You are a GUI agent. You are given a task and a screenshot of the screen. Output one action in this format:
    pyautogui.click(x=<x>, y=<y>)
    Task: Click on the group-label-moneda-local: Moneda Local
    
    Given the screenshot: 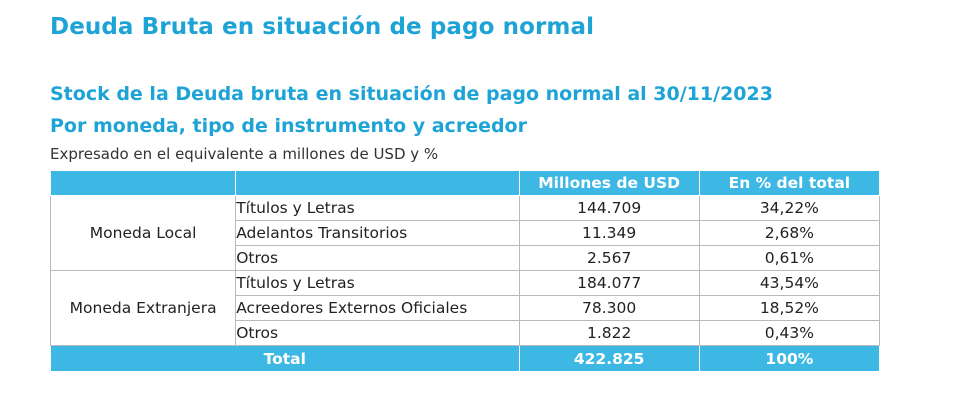 What is the action you would take?
    pyautogui.click(x=143, y=233)
    